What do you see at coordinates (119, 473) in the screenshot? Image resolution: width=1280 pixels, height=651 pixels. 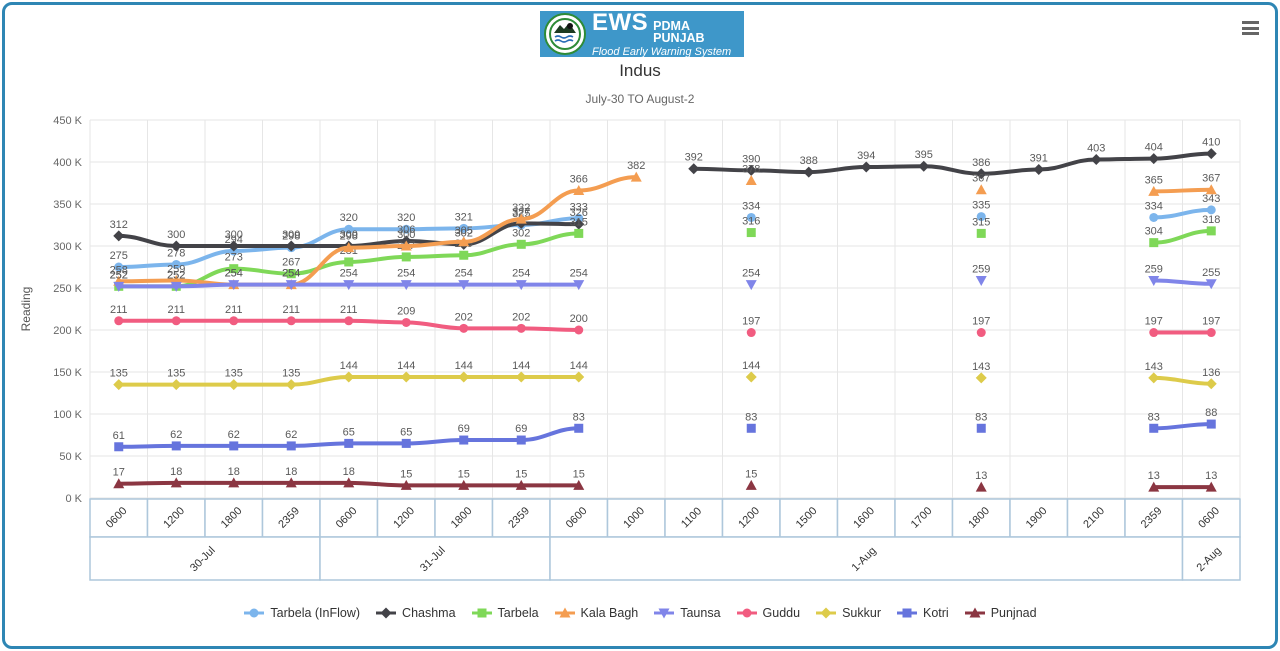 I see `data-label: 17` at bounding box center [119, 473].